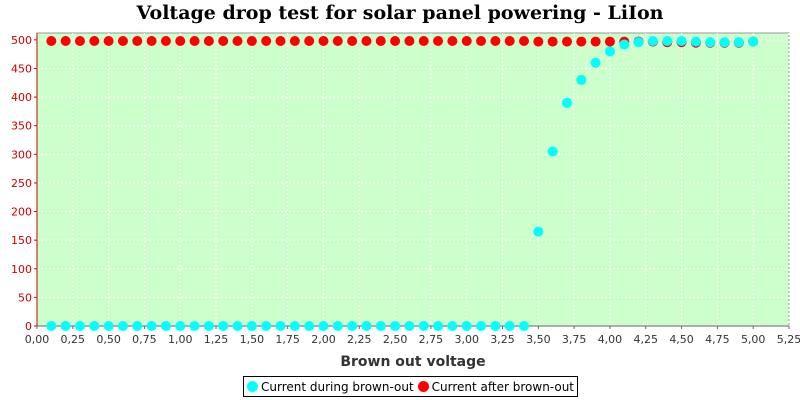  I want to click on y-tick-label: 450, so click(21, 68).